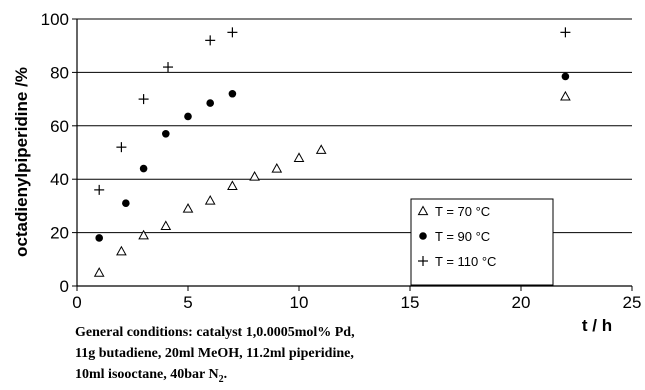 The height and width of the screenshot is (390, 645). Describe the element at coordinates (59, 179) in the screenshot. I see `y-tick-label-40: 40` at that location.